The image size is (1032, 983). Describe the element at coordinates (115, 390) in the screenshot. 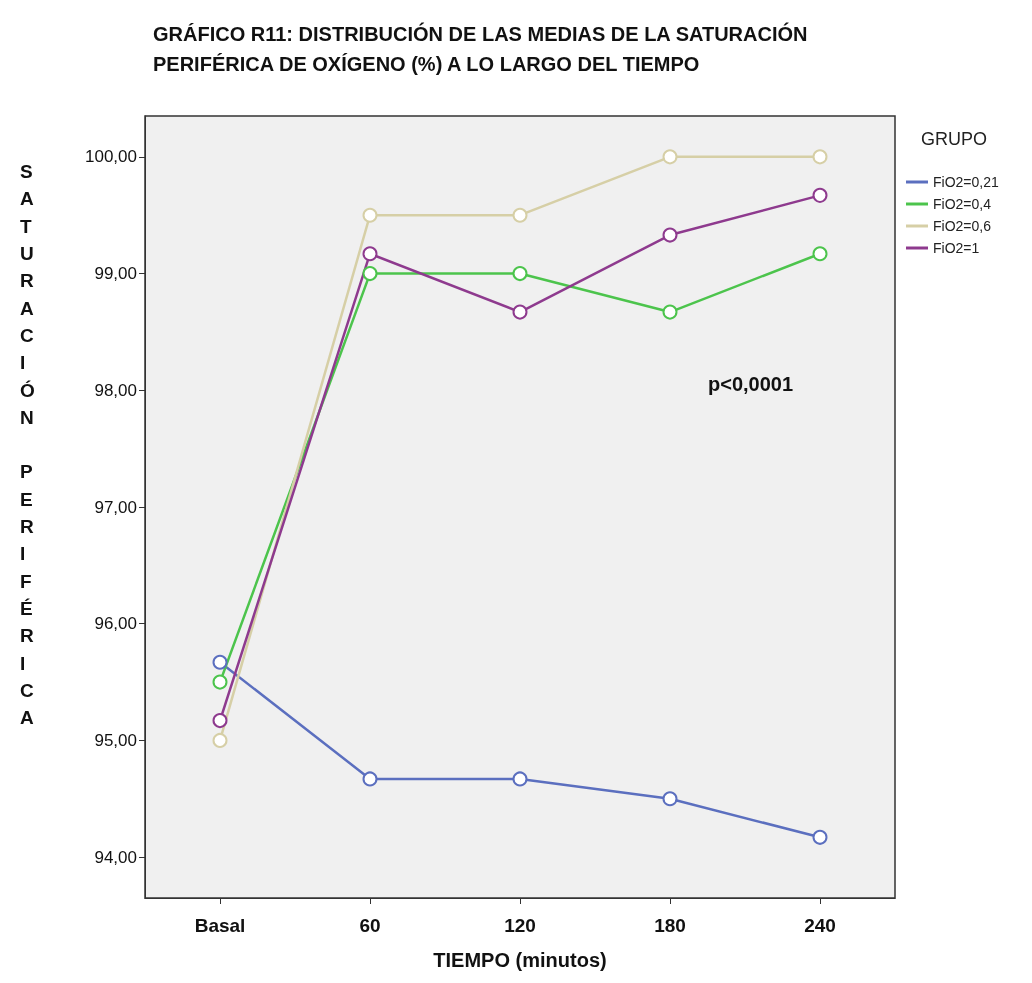

I see `y-tick-label: 98,00` at that location.